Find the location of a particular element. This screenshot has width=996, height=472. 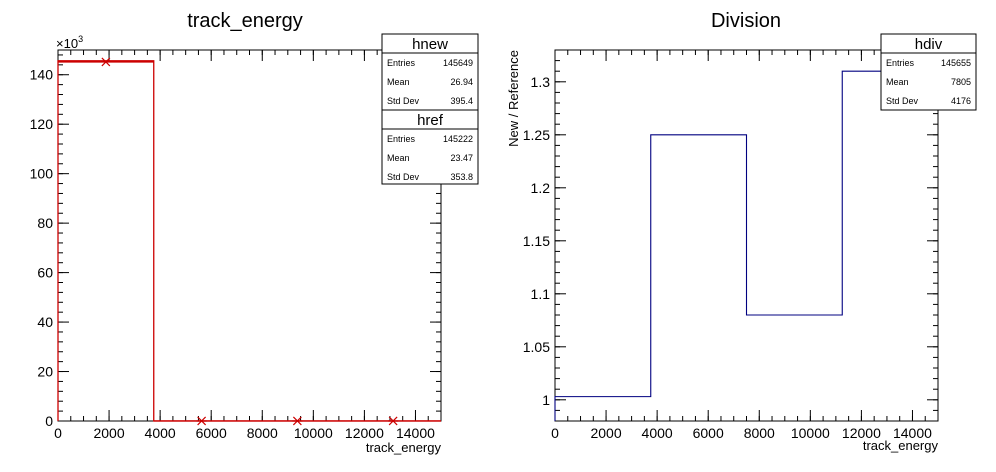

right-y-tick-label: 1.25 is located at coordinates (536, 135).